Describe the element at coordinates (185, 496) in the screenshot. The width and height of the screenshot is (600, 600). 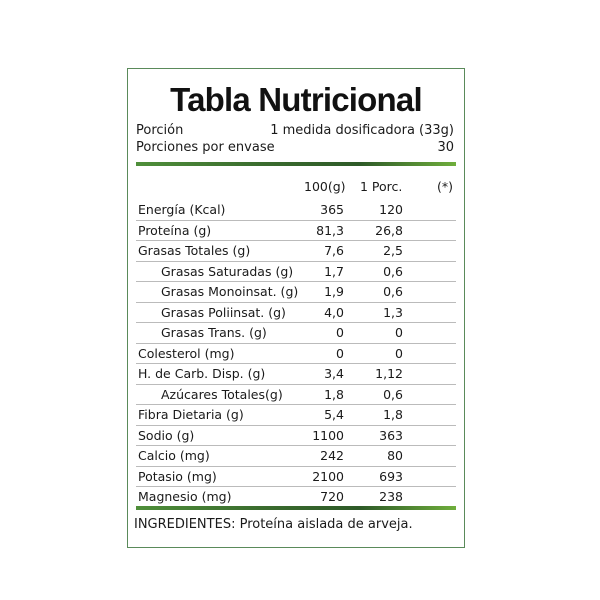
I see `nutrient-label: Magnesio (mg)` at that location.